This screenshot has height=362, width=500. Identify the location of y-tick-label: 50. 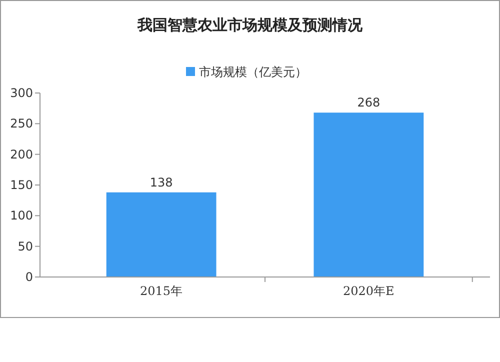
(25, 246).